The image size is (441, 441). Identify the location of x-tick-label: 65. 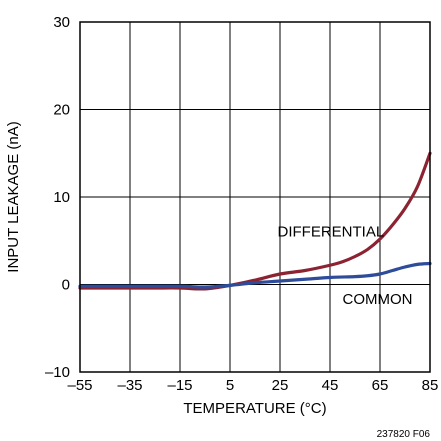
(380, 385).